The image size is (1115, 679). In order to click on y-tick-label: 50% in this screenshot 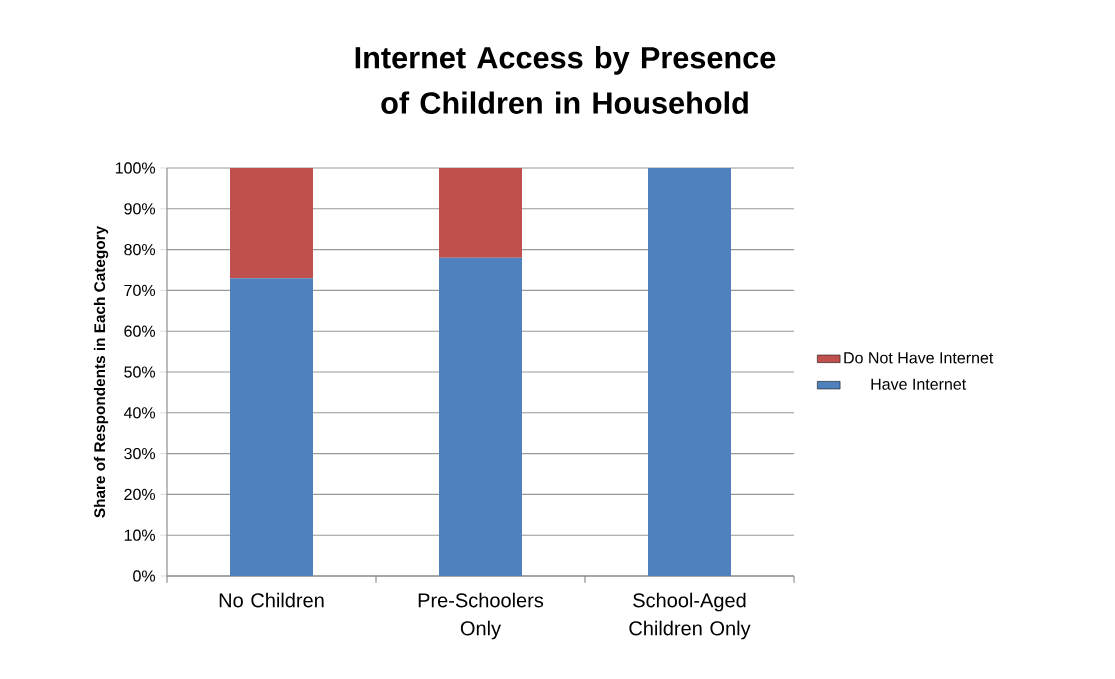, I will do `click(140, 372)`.